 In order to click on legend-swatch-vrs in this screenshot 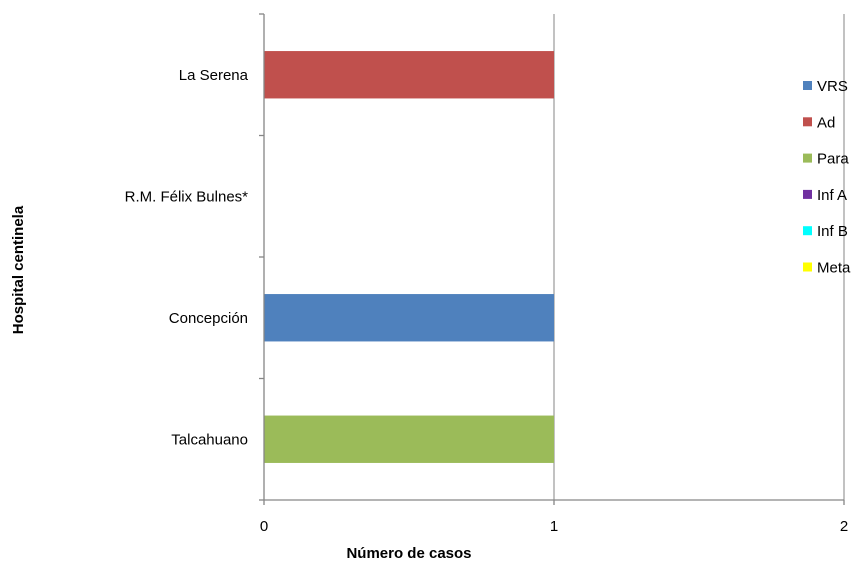, I will do `click(807, 85)`.